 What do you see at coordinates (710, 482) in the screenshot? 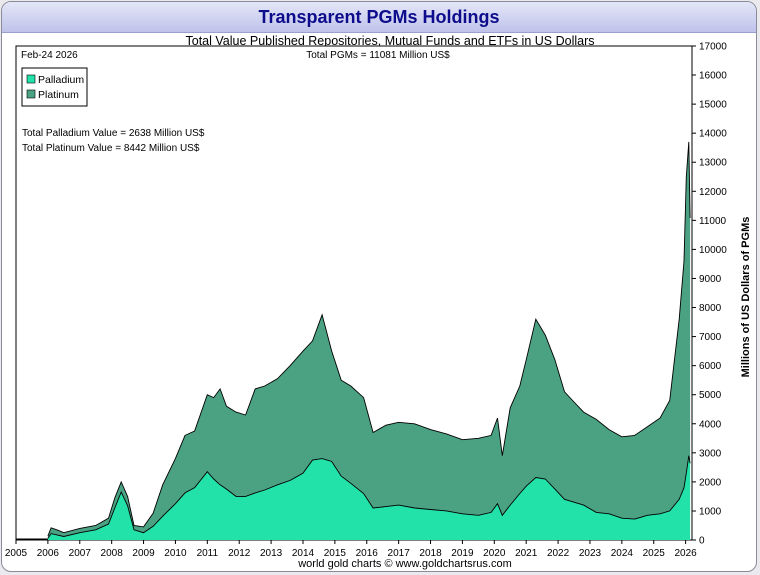
I see `y-tick-label: 2000` at bounding box center [710, 482].